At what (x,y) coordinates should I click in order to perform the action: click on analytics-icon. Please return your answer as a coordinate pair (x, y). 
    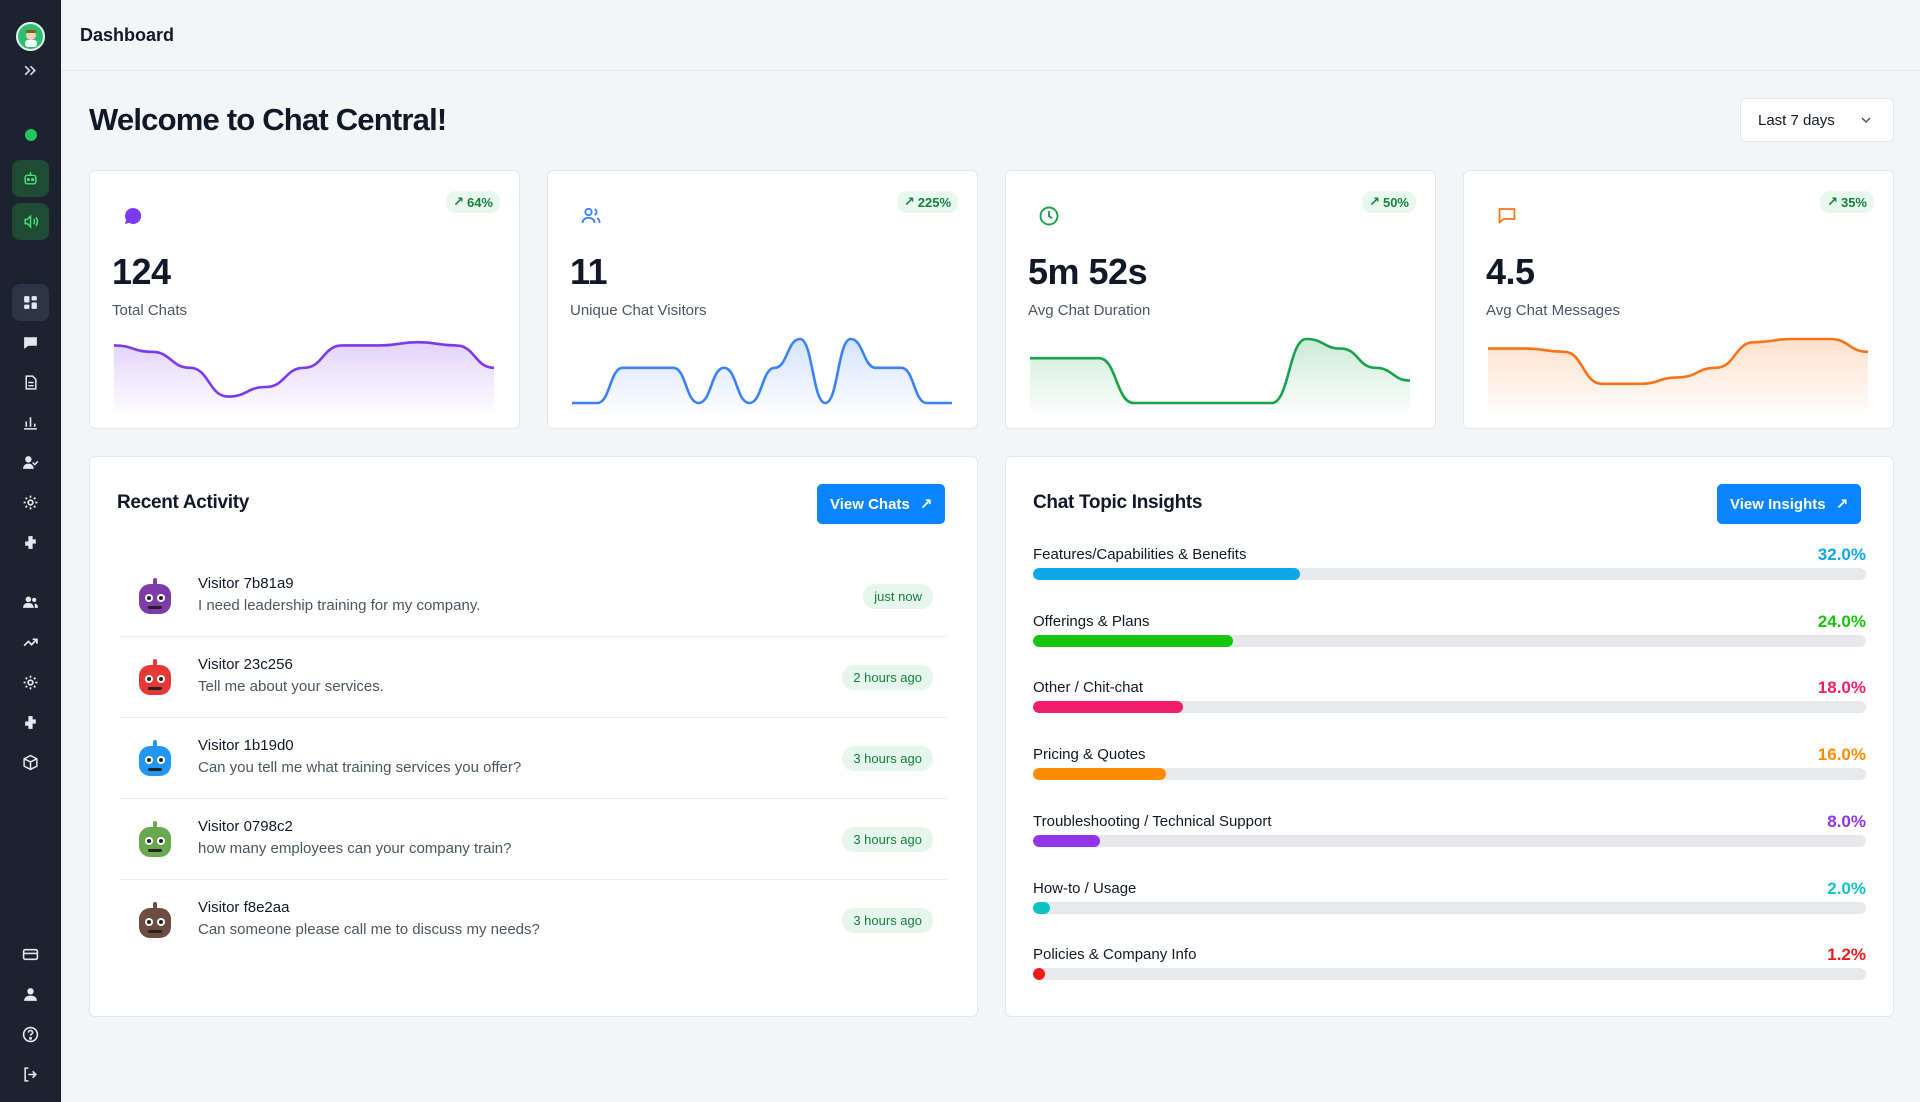
    Looking at the image, I should click on (30, 422).